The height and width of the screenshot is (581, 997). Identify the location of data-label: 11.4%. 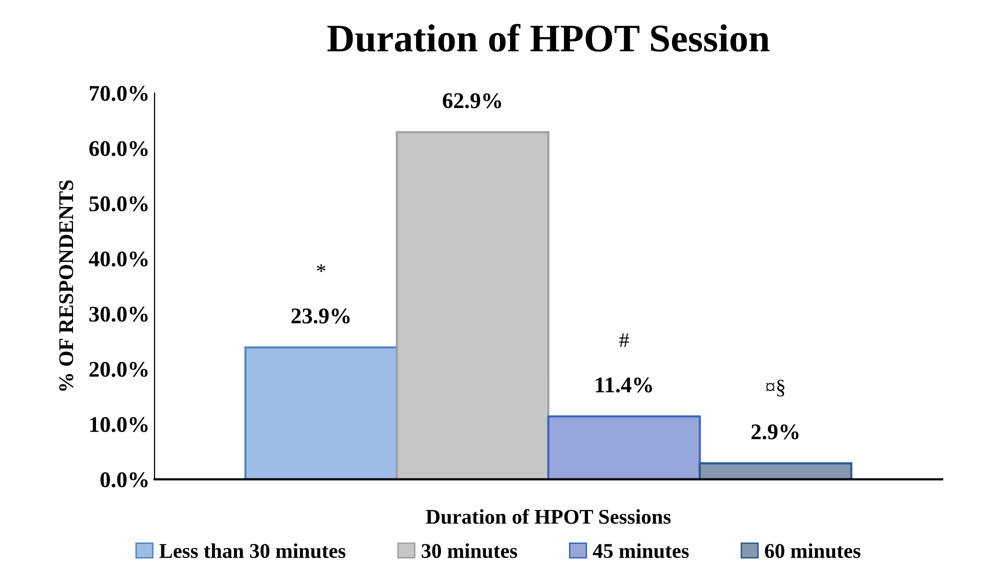
(624, 385).